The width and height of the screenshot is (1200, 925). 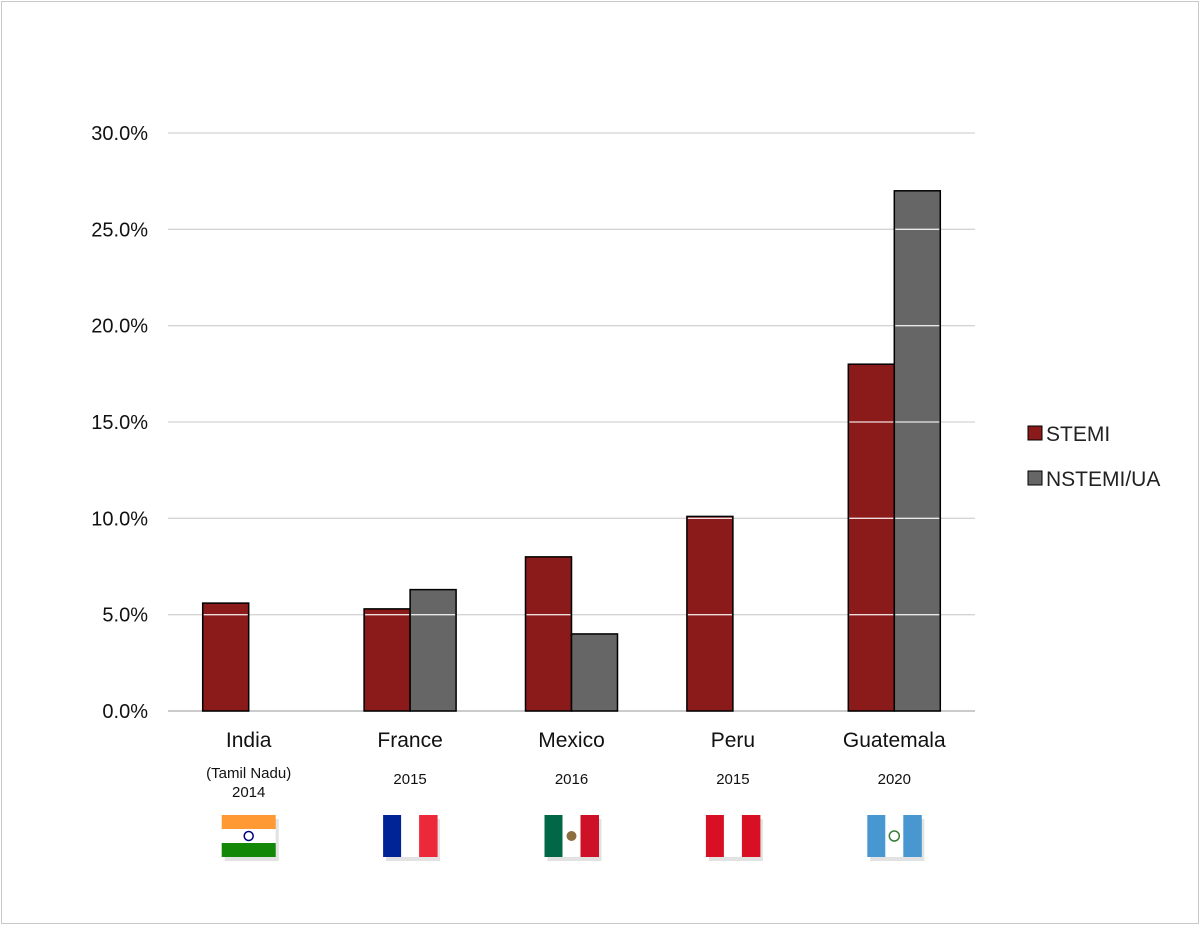 I want to click on bar-stemi-france, so click(x=387, y=660).